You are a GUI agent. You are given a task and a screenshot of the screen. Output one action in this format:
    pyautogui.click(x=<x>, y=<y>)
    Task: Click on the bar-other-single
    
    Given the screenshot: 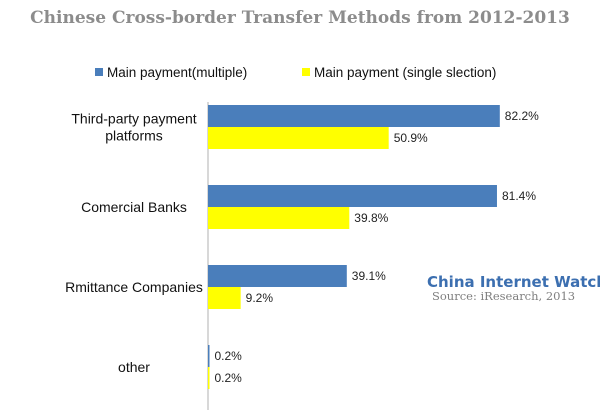 What is the action you would take?
    pyautogui.click(x=209, y=378)
    